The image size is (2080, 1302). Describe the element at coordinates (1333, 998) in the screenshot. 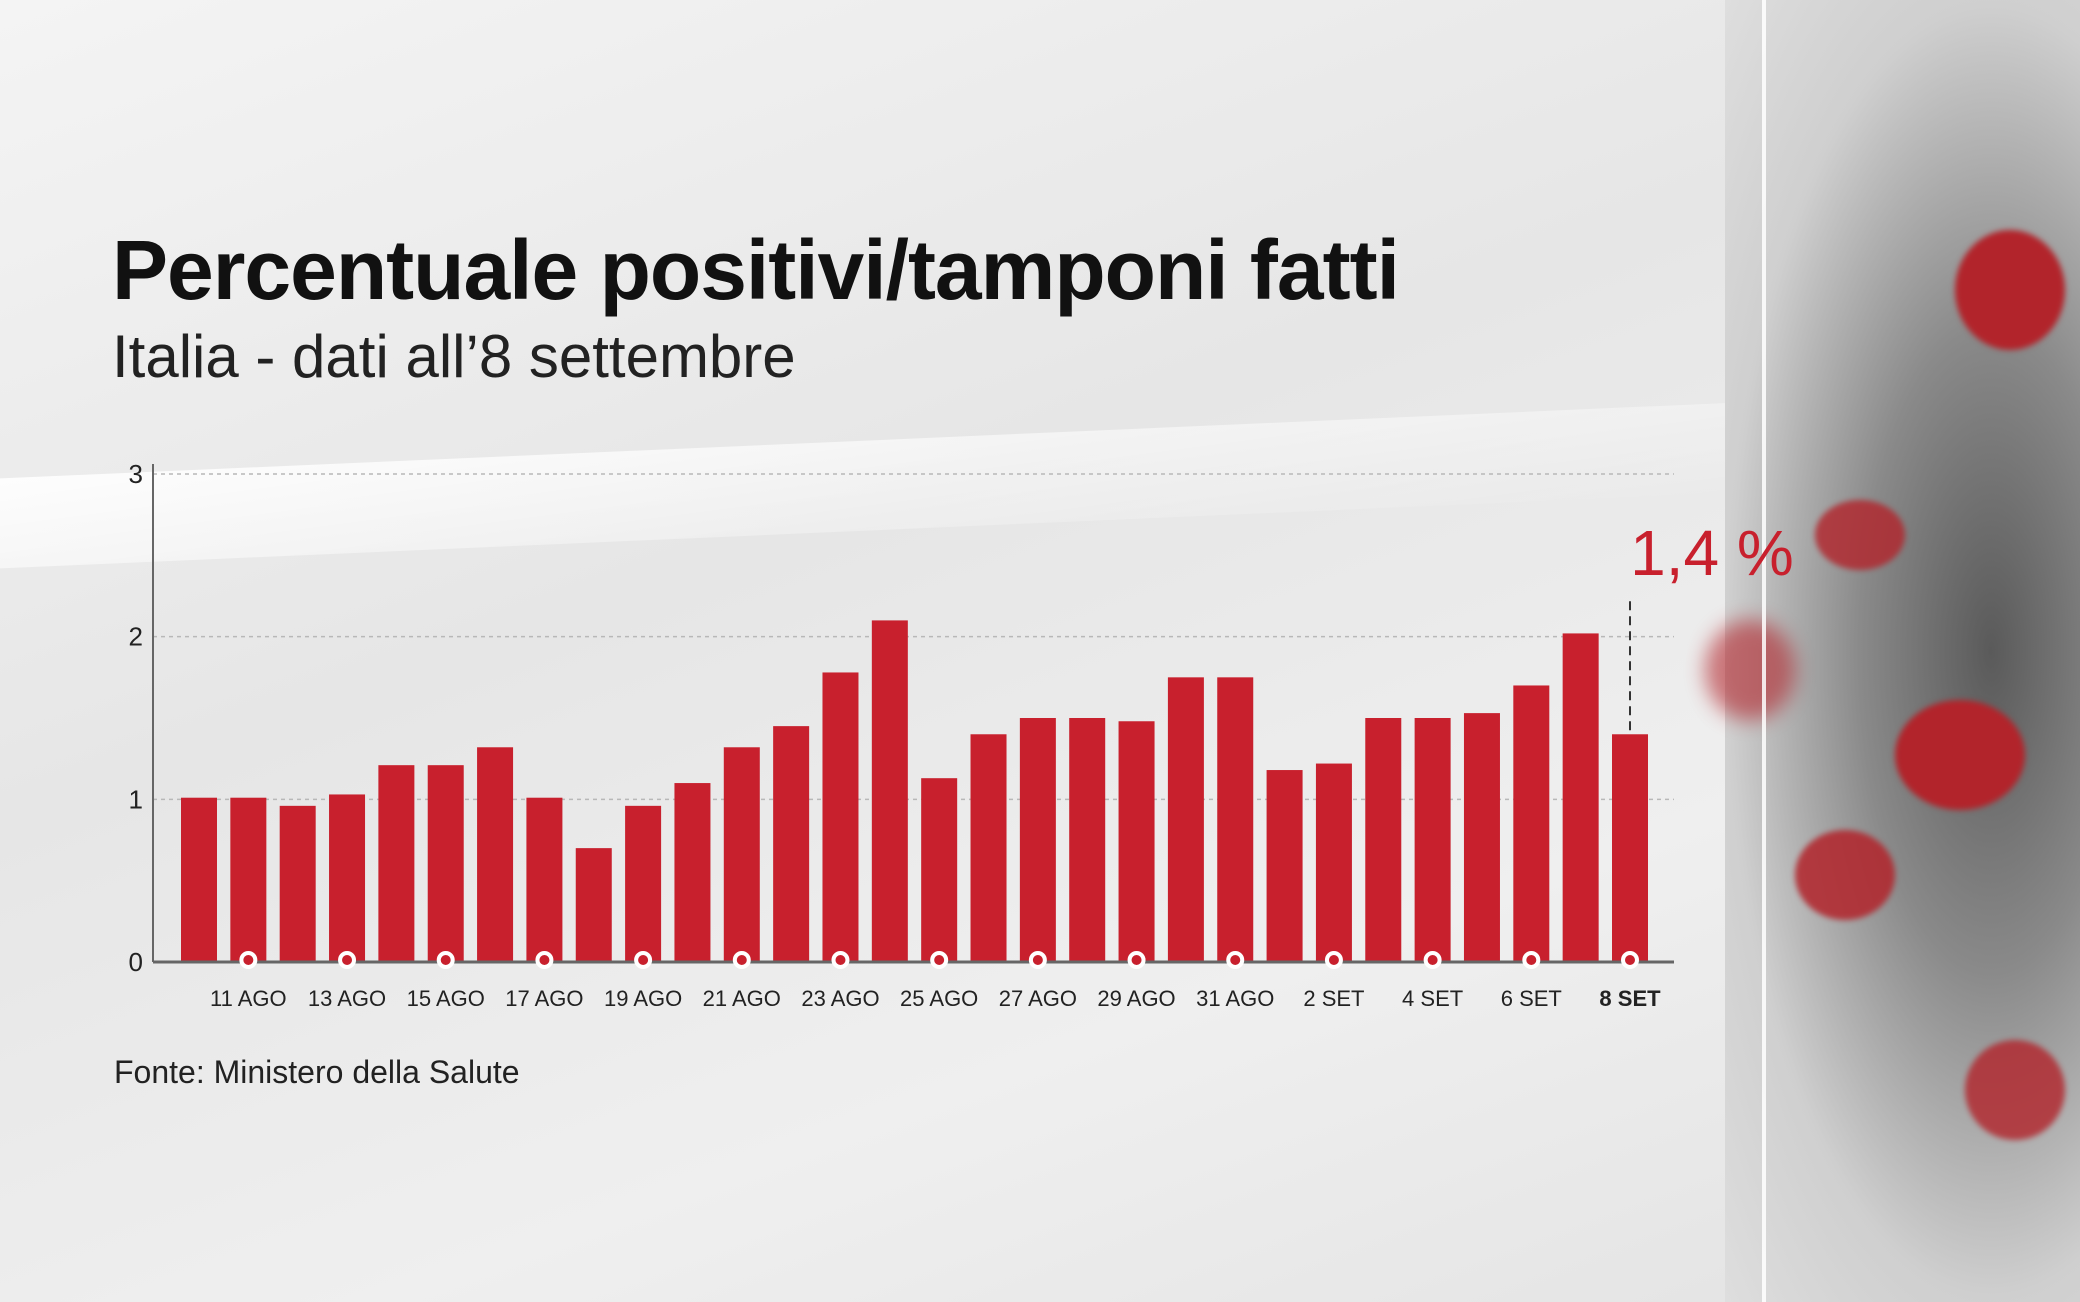

I see `x-tick-label: 2 SET` at that location.